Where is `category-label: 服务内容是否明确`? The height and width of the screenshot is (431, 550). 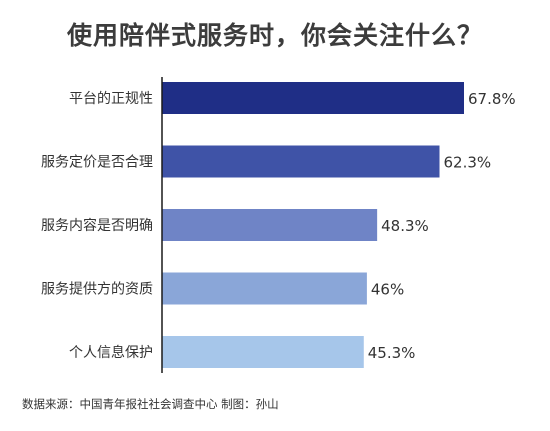
category-label: 服务内容是否明确 is located at coordinates (97, 225).